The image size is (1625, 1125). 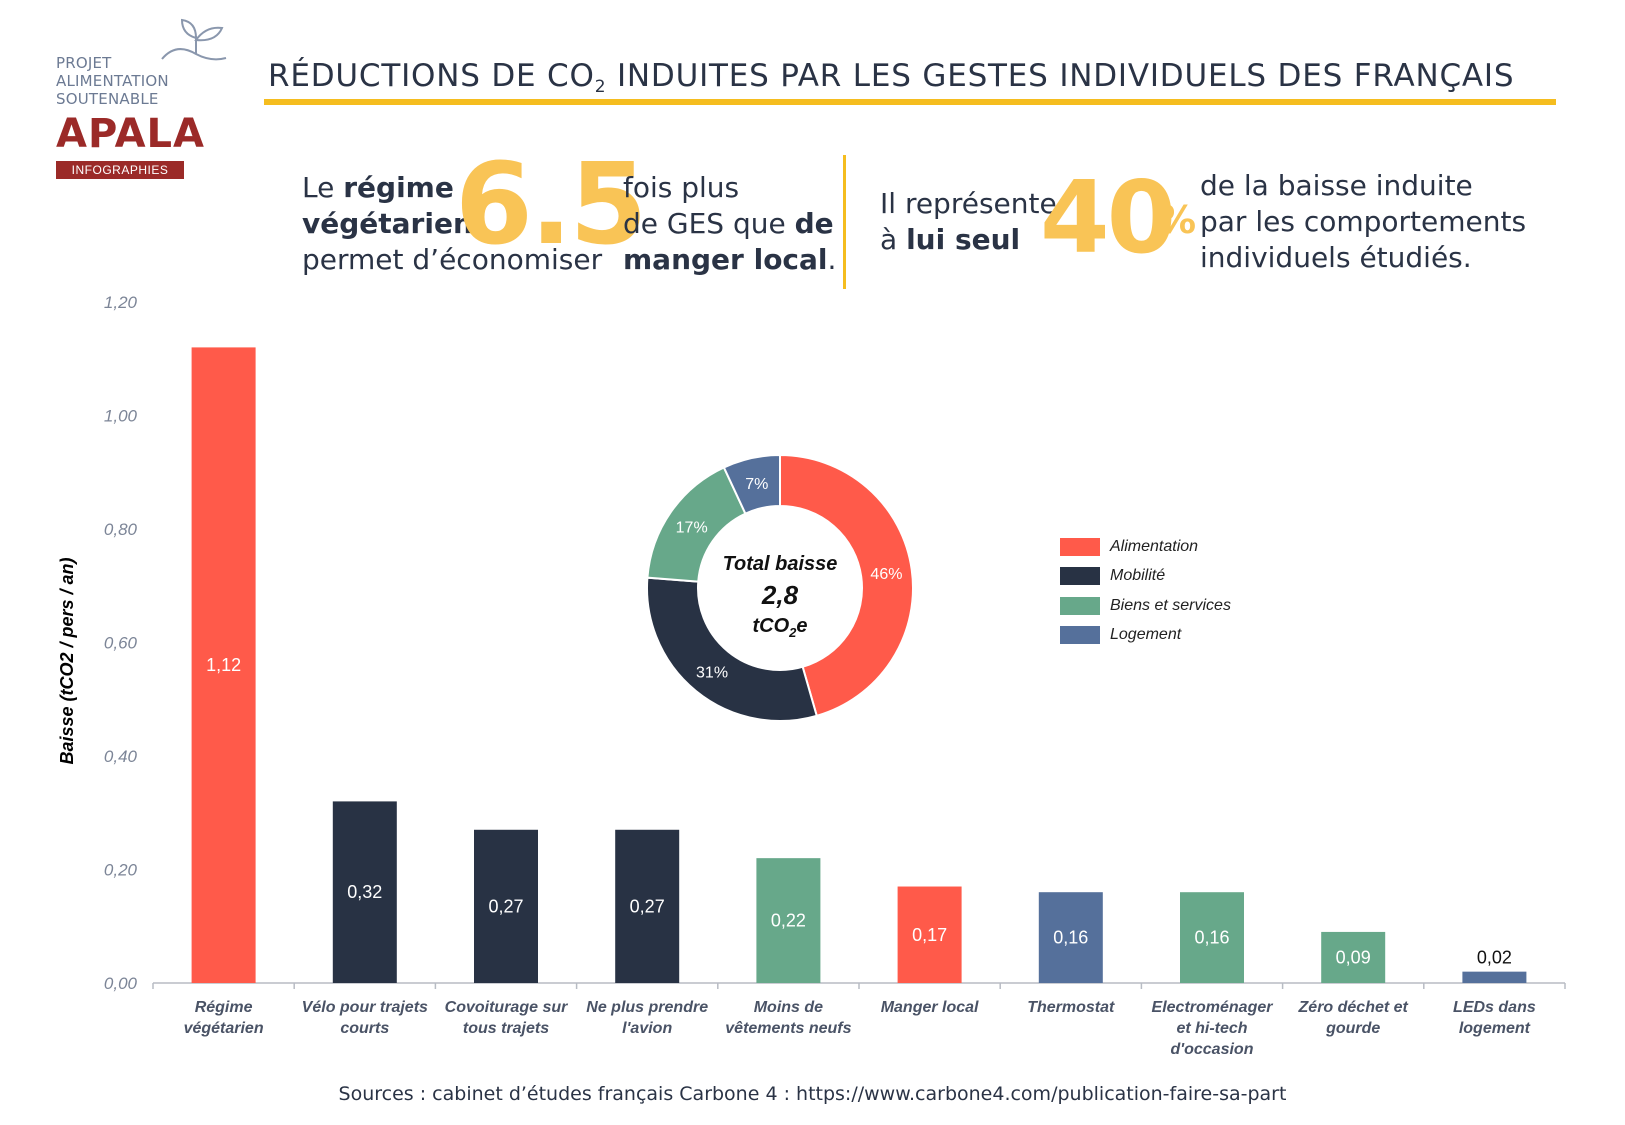 I want to click on y-axis-label: Baisse (tCO2 / pers / an), so click(x=67, y=660).